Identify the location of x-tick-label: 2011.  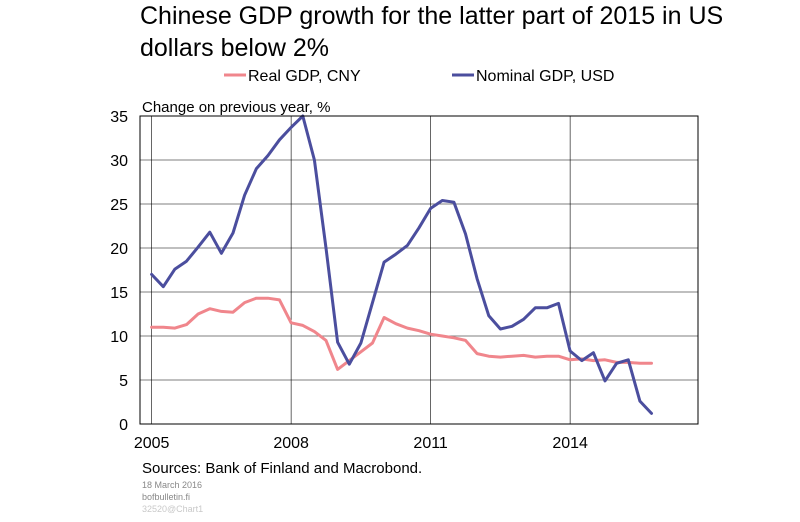
(430, 443).